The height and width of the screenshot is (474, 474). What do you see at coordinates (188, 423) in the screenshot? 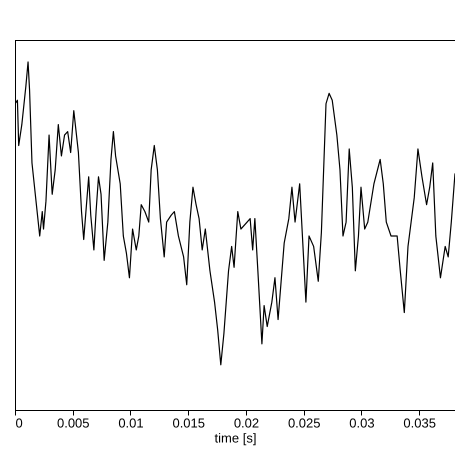
I see `x-tick-label: 0.015` at bounding box center [188, 423].